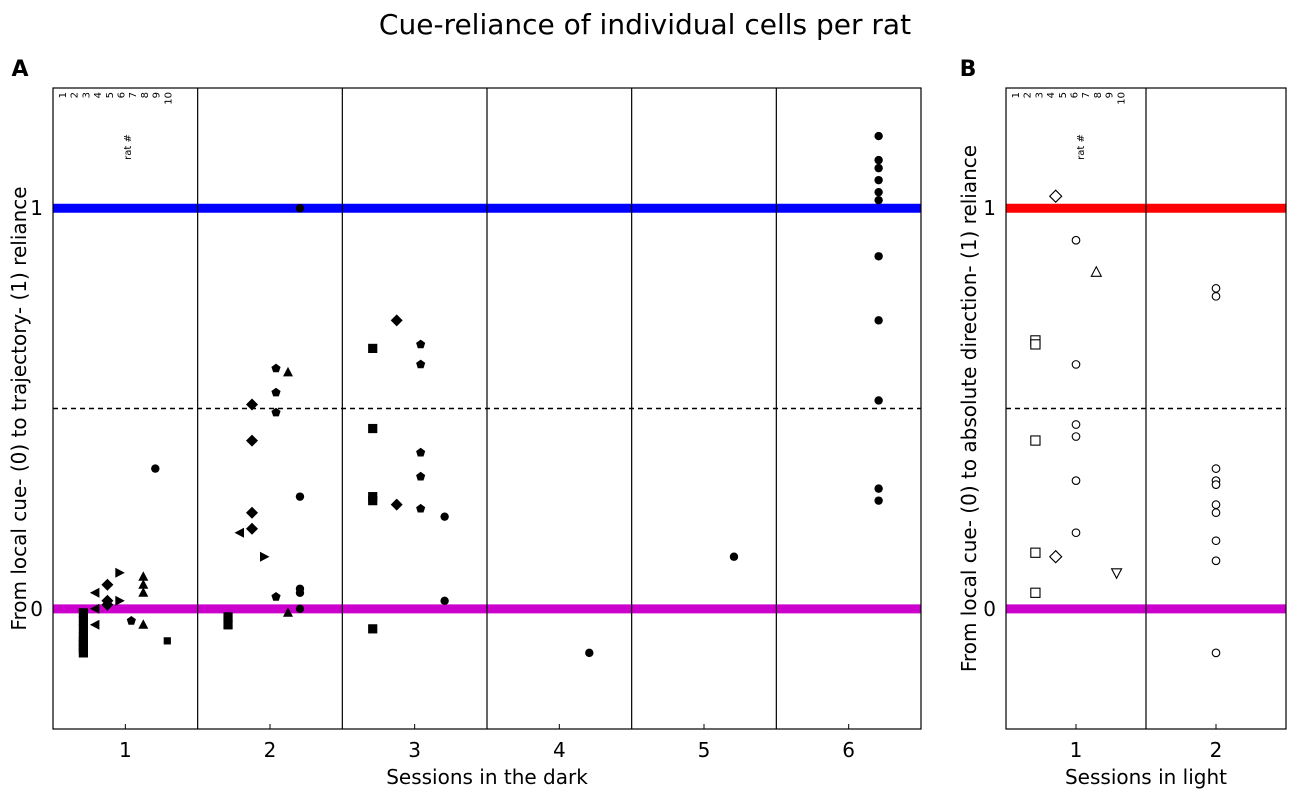 The height and width of the screenshot is (792, 1300). What do you see at coordinates (1076, 750) in the screenshot?
I see `panel-b-x-tick-label: 1` at bounding box center [1076, 750].